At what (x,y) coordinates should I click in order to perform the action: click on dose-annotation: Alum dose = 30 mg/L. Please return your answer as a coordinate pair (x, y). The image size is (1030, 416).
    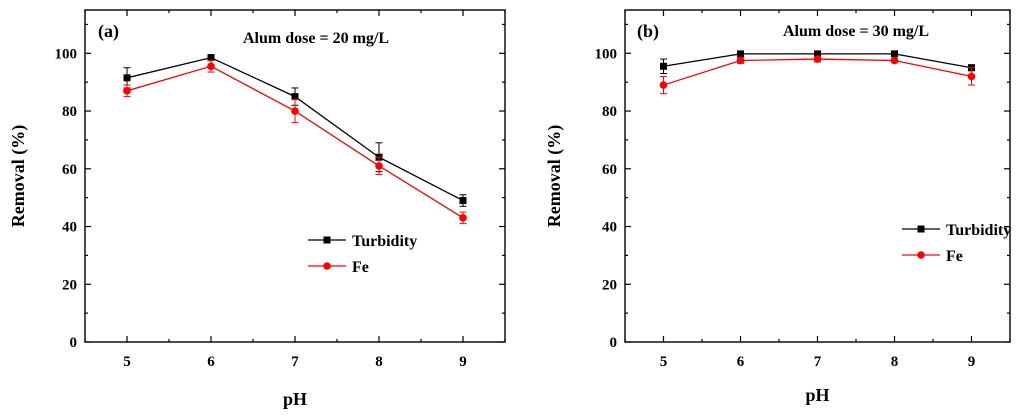
    Looking at the image, I should click on (856, 31).